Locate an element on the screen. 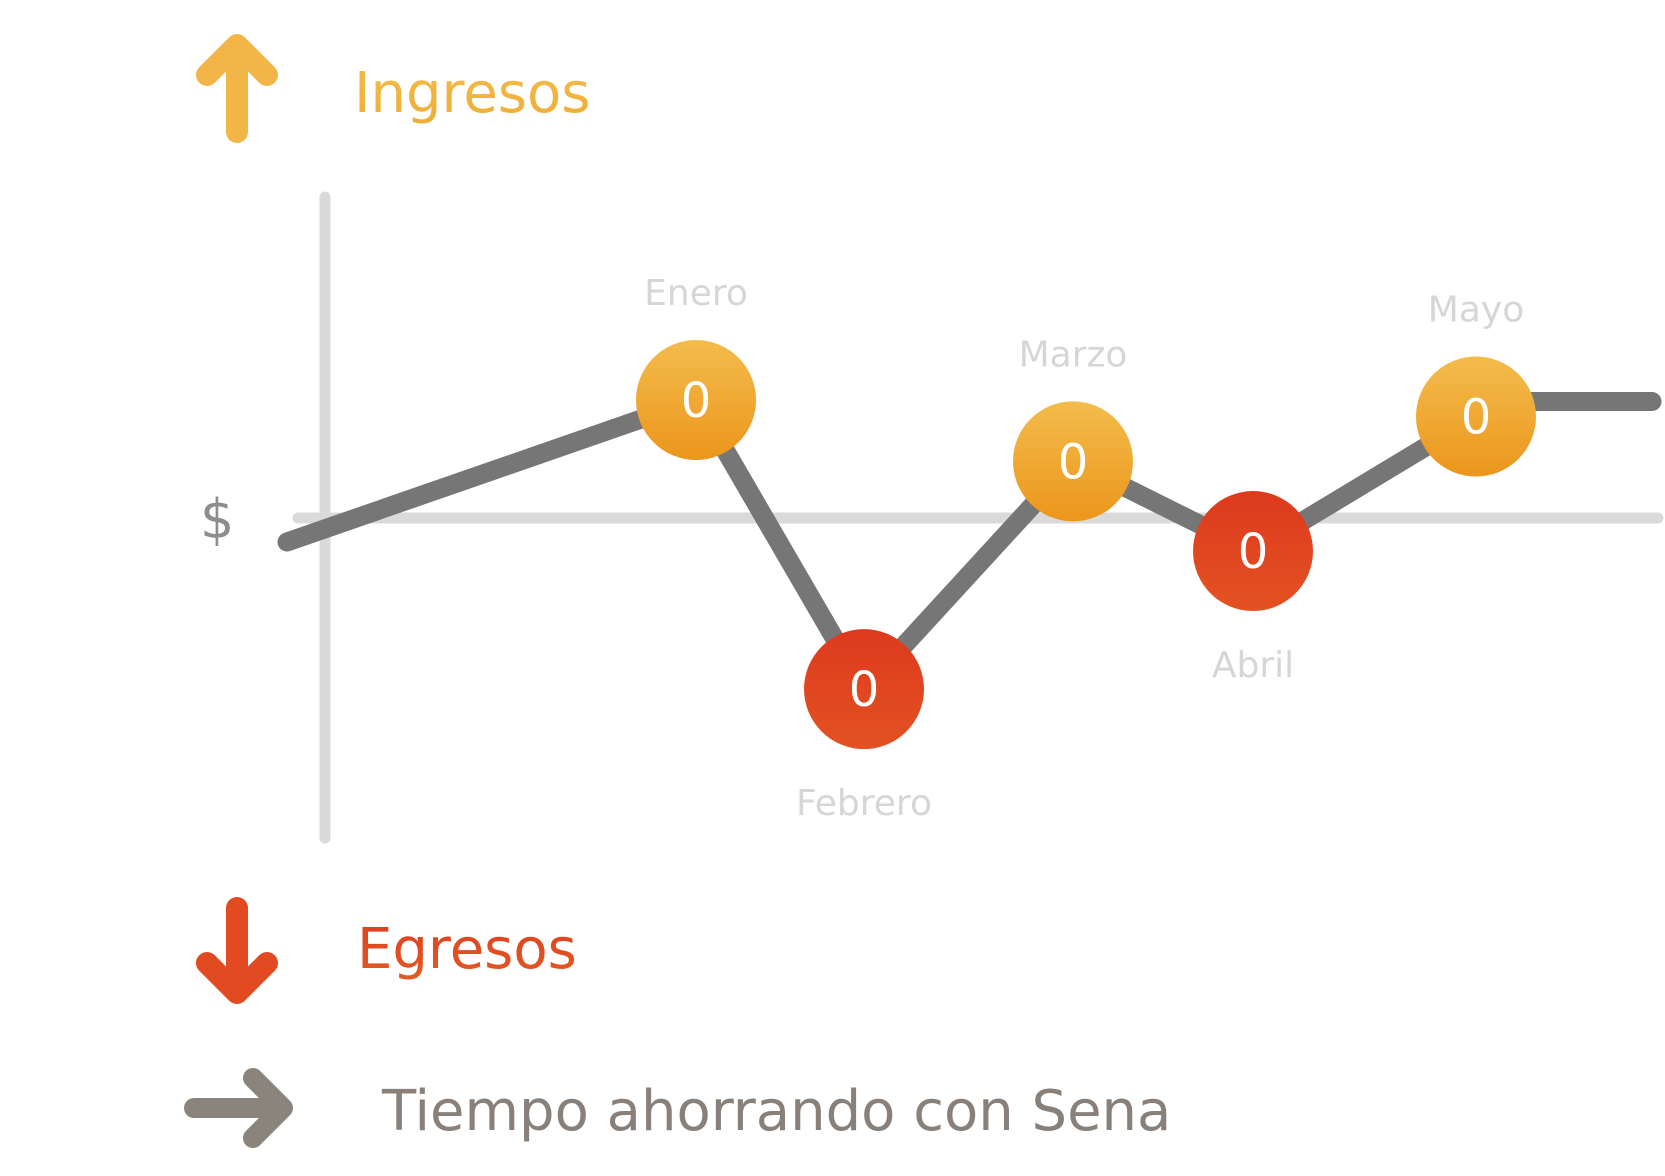  month-label-febrero: Febrero is located at coordinates (864, 803).